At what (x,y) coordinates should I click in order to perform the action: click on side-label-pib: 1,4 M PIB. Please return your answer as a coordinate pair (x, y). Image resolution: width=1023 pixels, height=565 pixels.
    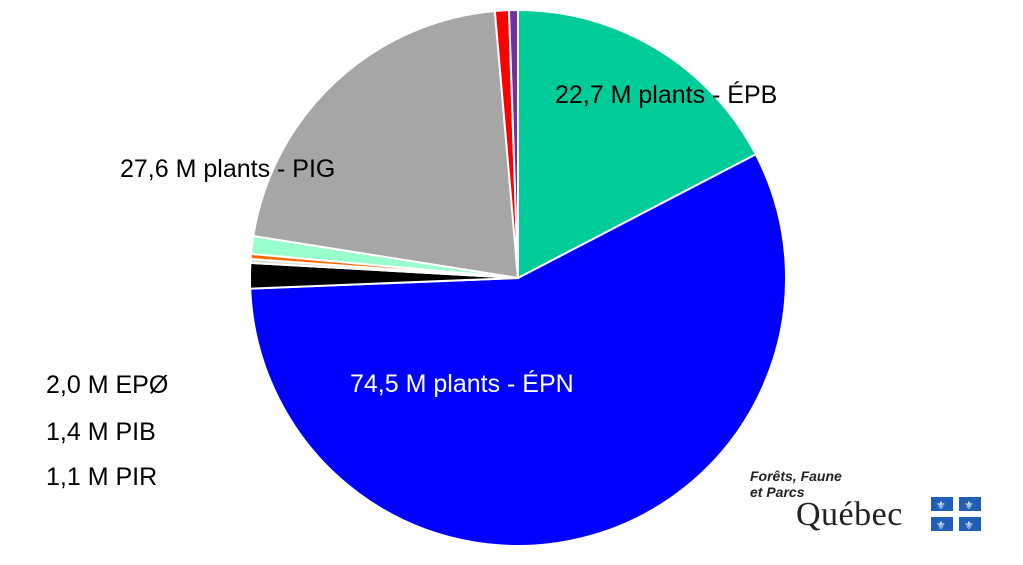
    Looking at the image, I should click on (101, 432).